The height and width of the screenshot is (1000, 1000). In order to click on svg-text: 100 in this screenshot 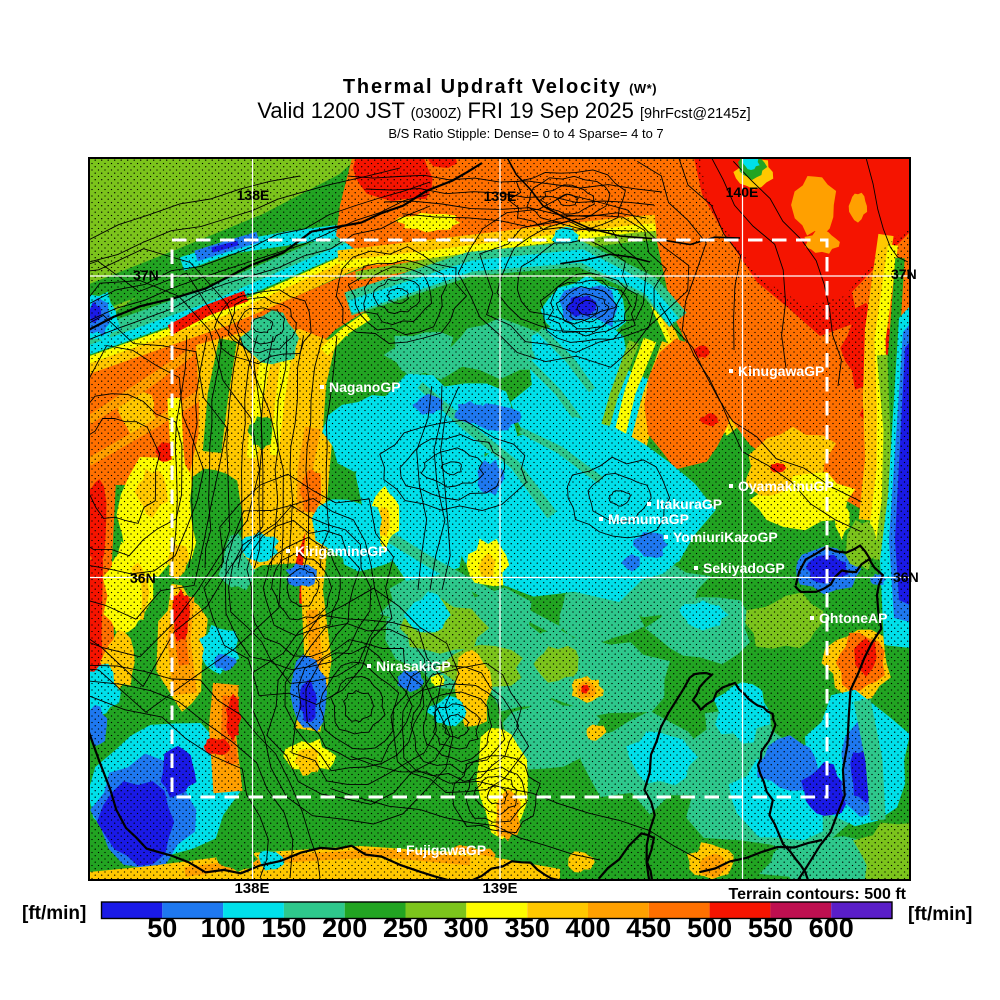, I will do `click(223, 928)`.